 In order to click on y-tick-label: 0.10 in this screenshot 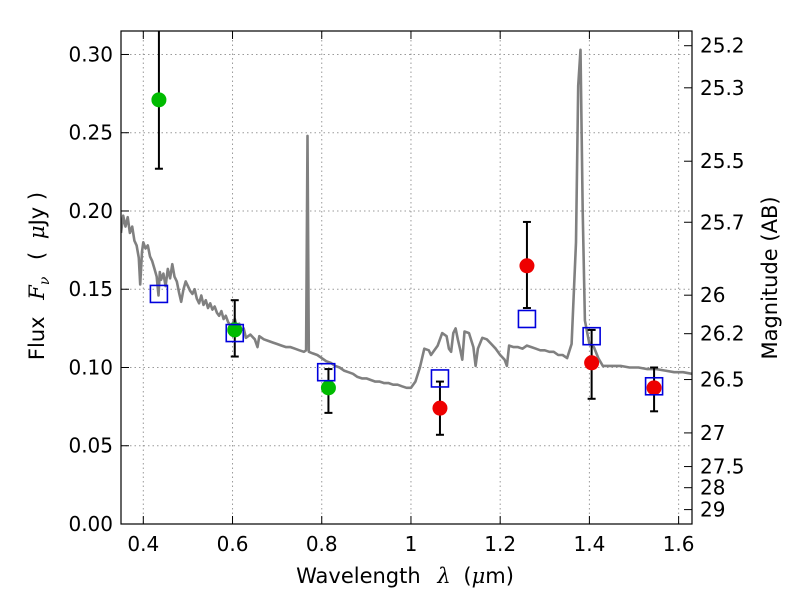, I will do `click(90, 367)`.